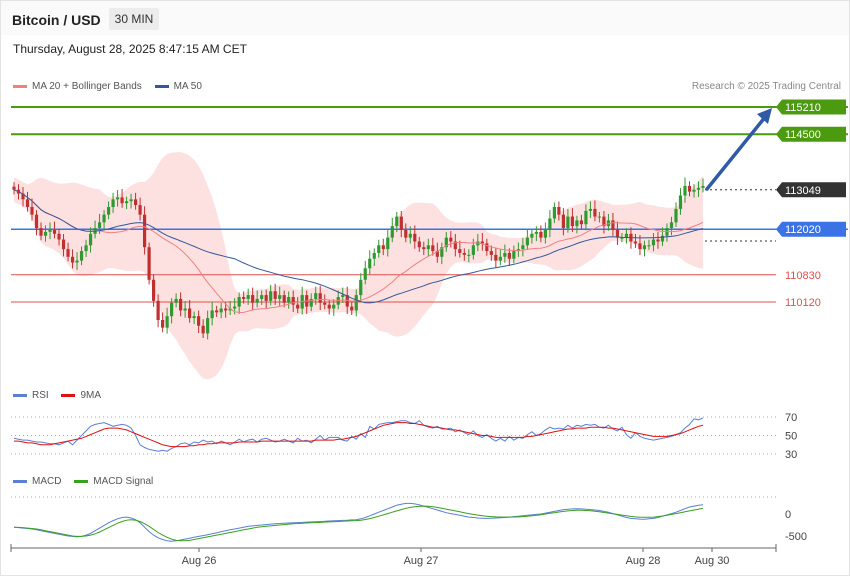 This screenshot has height=576, width=850. What do you see at coordinates (134, 19) in the screenshot?
I see `timeframe-button: 30 MIN` at bounding box center [134, 19].